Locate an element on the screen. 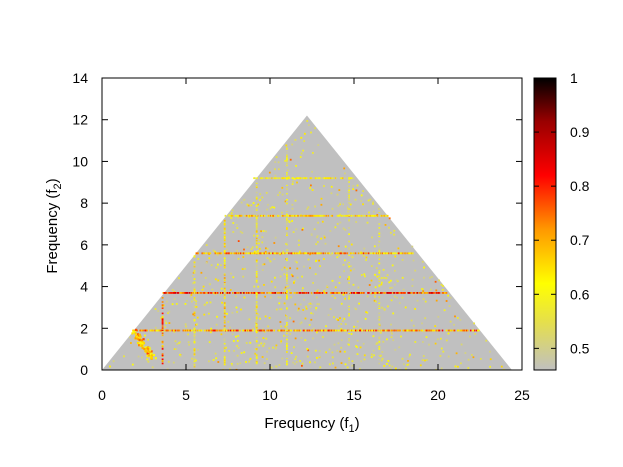  y-tick-label: 6 is located at coordinates (84, 245).